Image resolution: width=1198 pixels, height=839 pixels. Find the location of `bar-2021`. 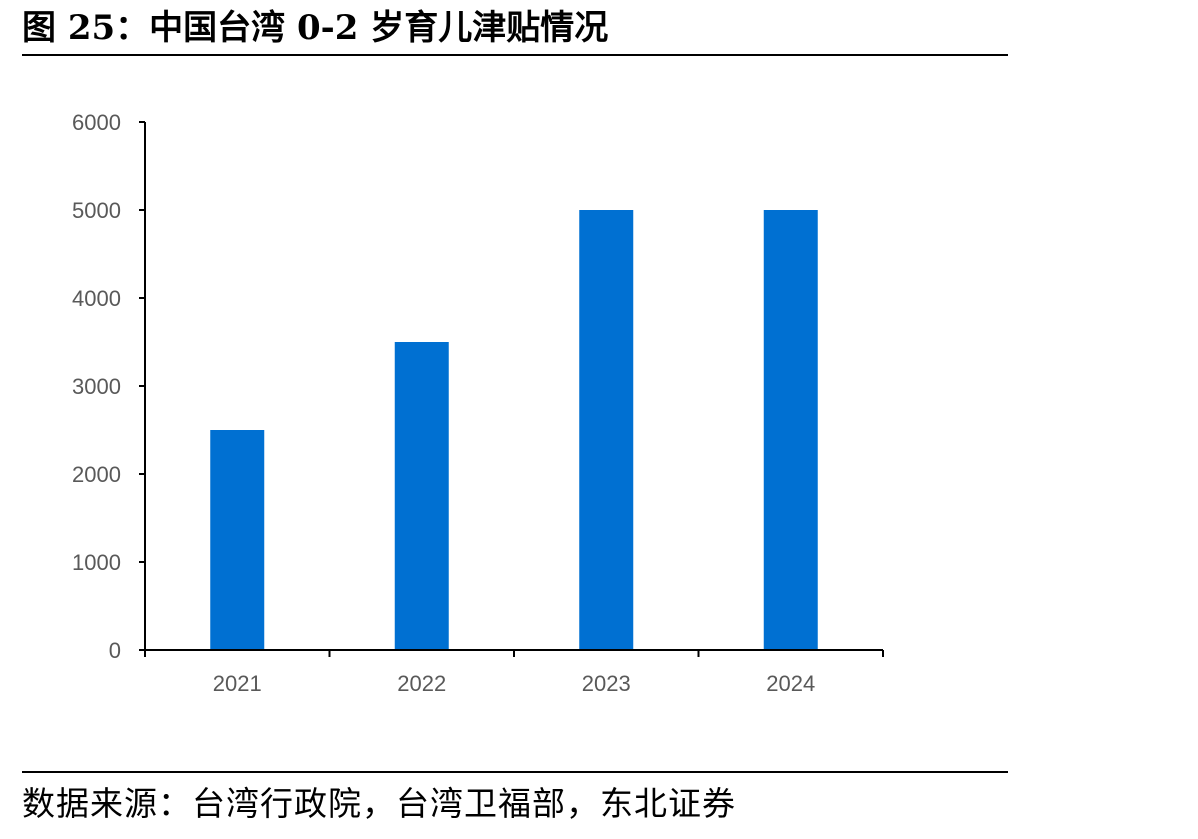

bar-2021 is located at coordinates (237, 540).